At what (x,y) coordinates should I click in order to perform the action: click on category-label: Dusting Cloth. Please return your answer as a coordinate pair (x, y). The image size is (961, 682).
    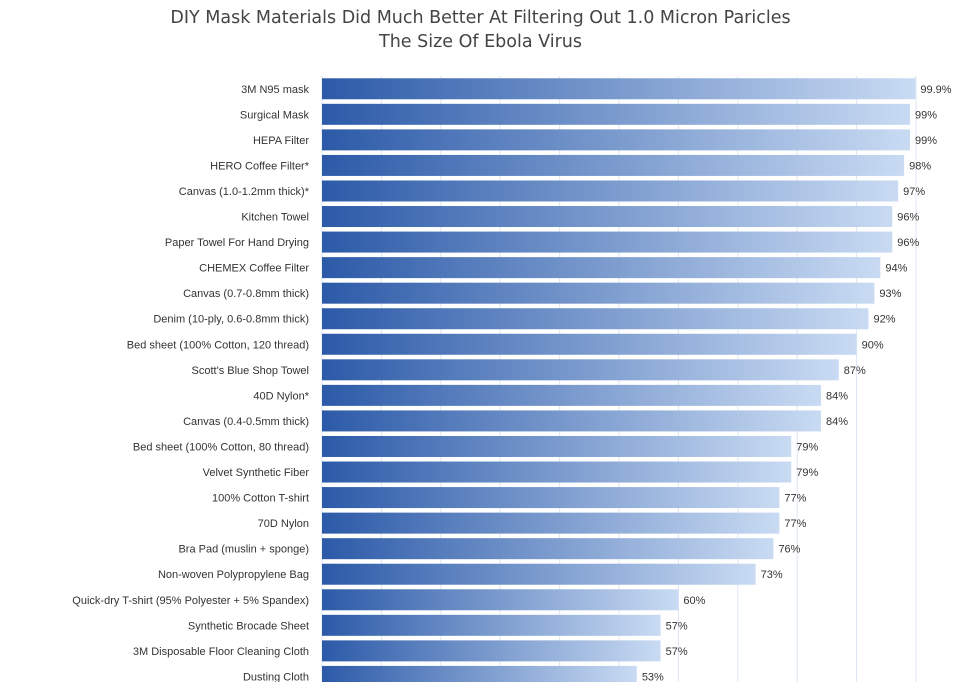
    Looking at the image, I should click on (276, 676).